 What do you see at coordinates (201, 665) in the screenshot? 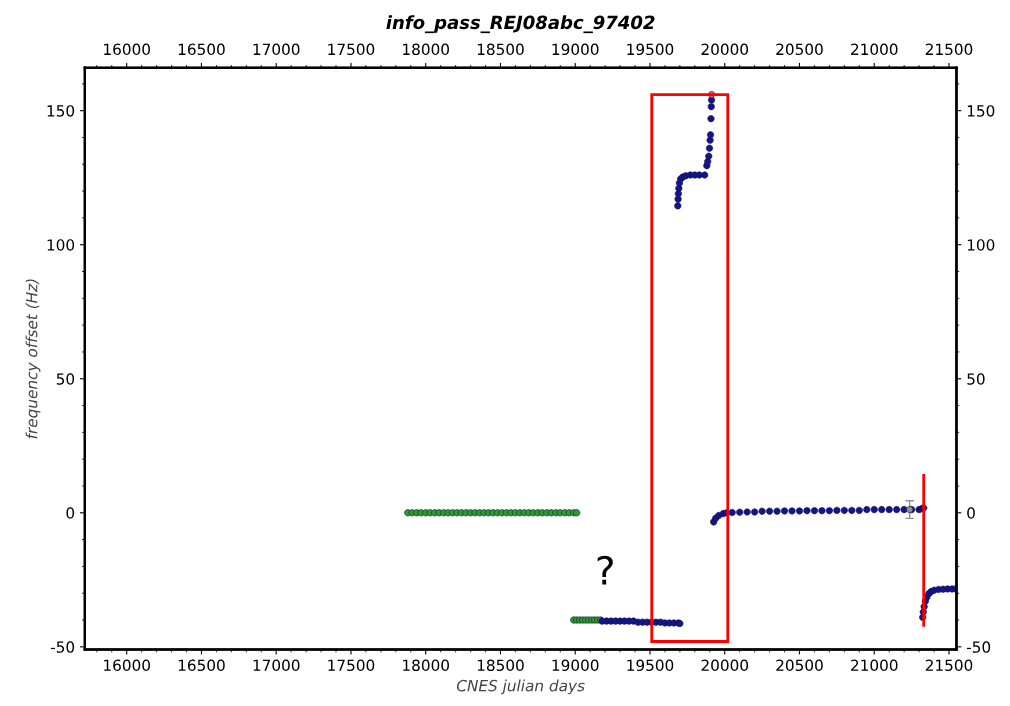
I see `x-tick-label: 16500` at bounding box center [201, 665].